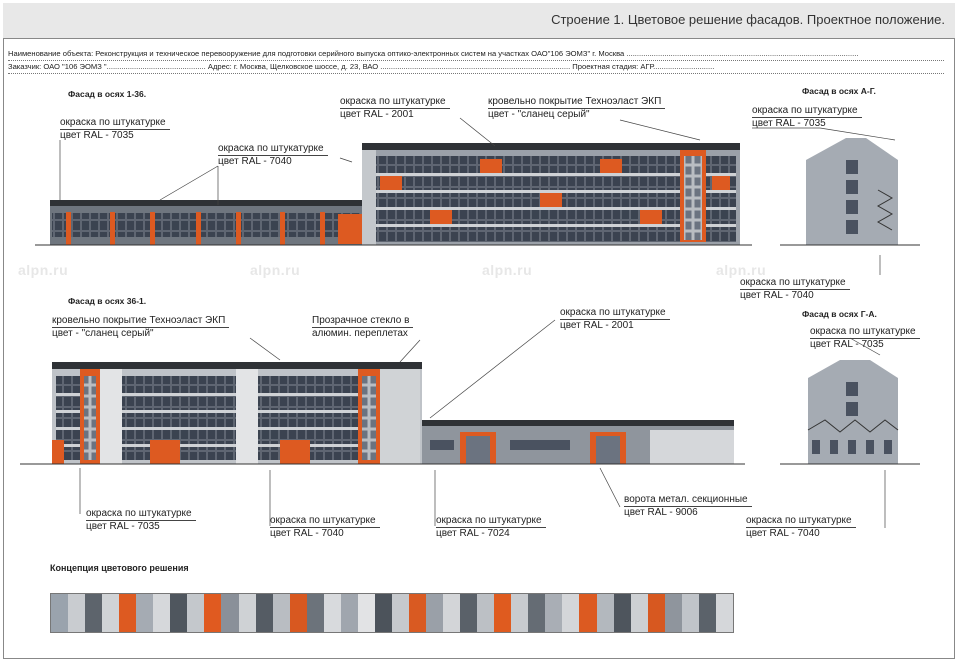 Image resolution: width=960 pixels, height=665 pixels. What do you see at coordinates (107, 94) in the screenshot?
I see `facade-title: Фасад в осях 1-36.` at bounding box center [107, 94].